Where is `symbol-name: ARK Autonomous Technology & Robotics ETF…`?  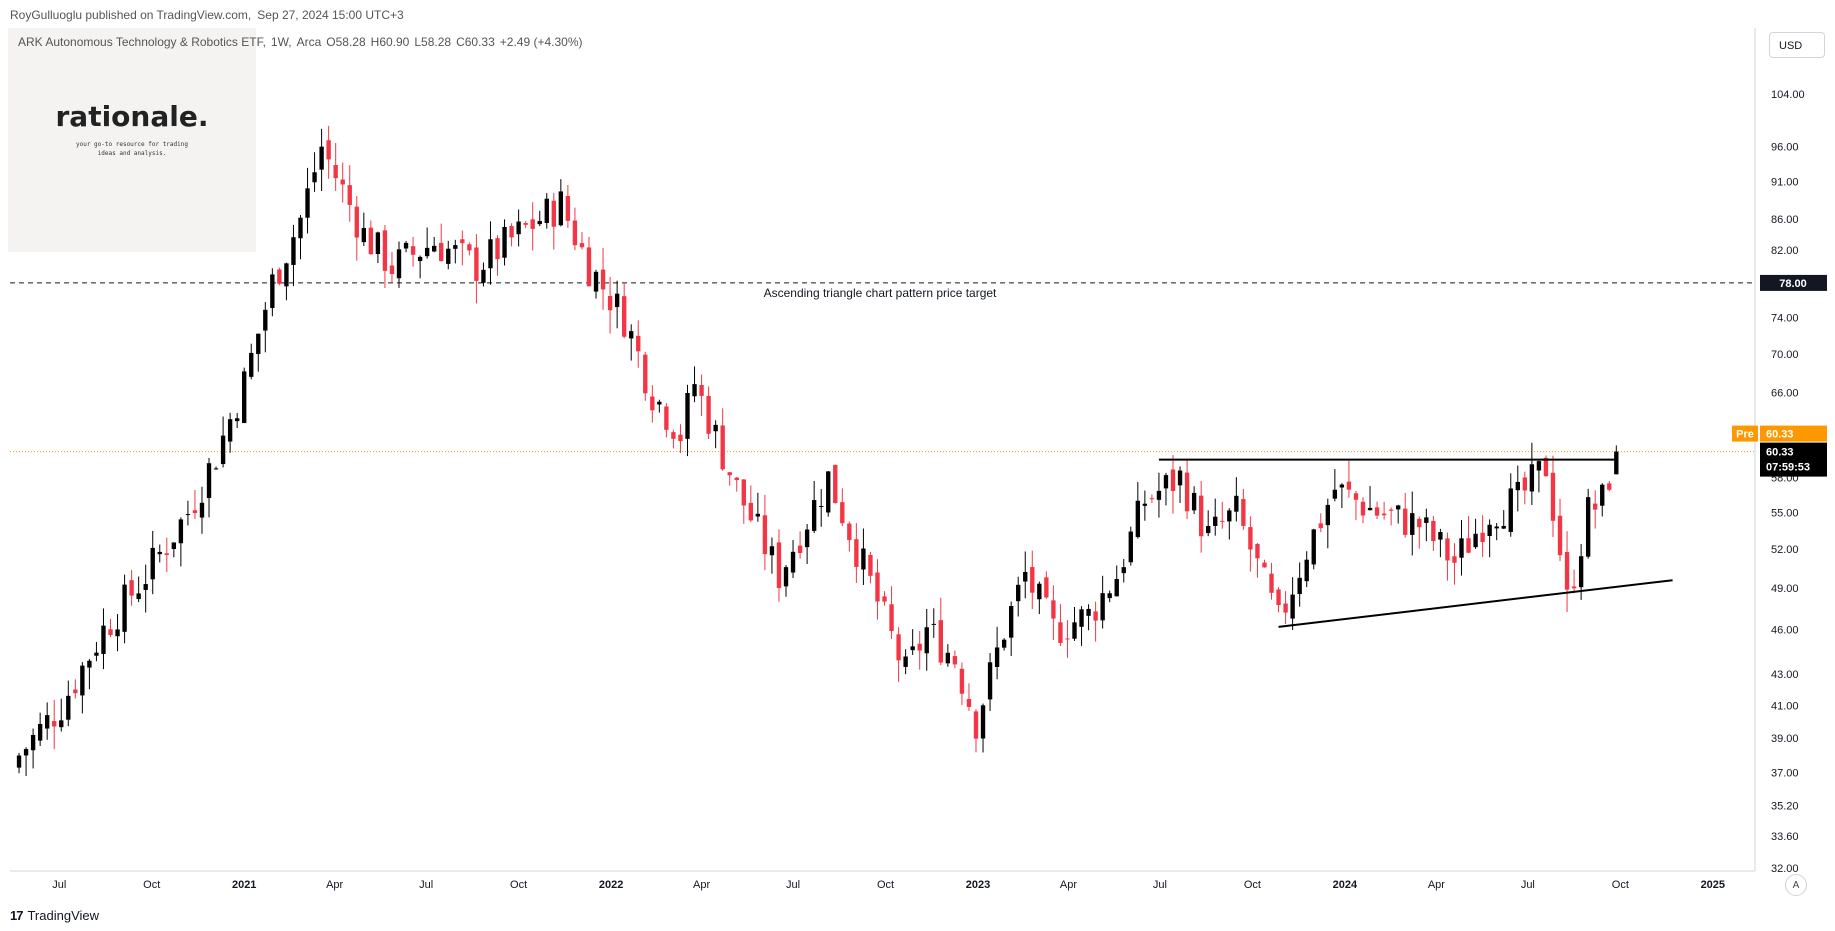
symbol-name: ARK Autonomous Technology & Robotics ETF… is located at coordinates (142, 42).